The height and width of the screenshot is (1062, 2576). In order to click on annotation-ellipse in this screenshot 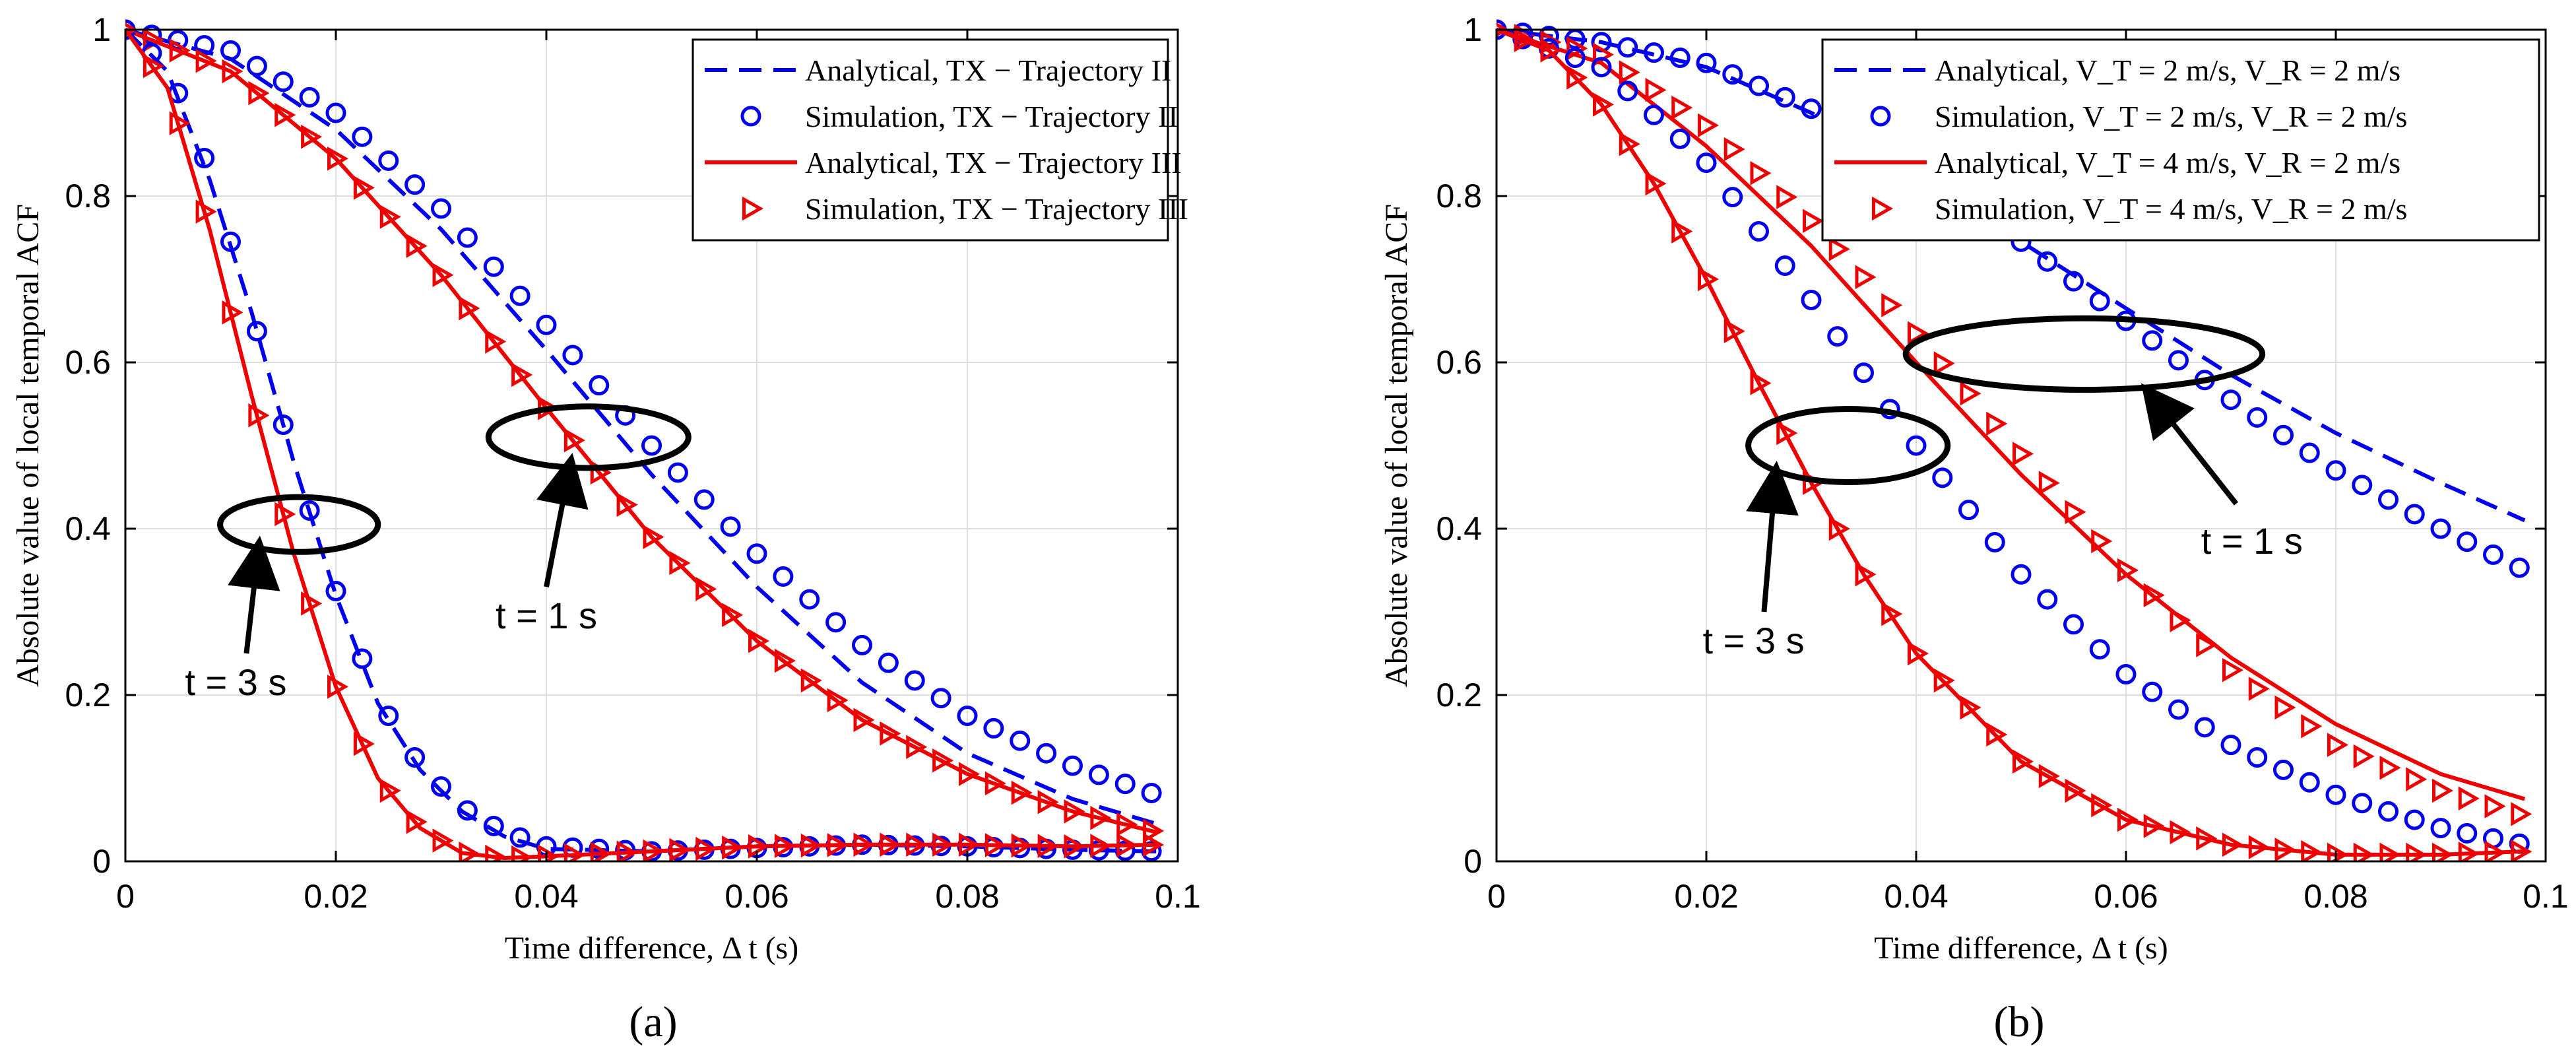, I will do `click(299, 524)`.